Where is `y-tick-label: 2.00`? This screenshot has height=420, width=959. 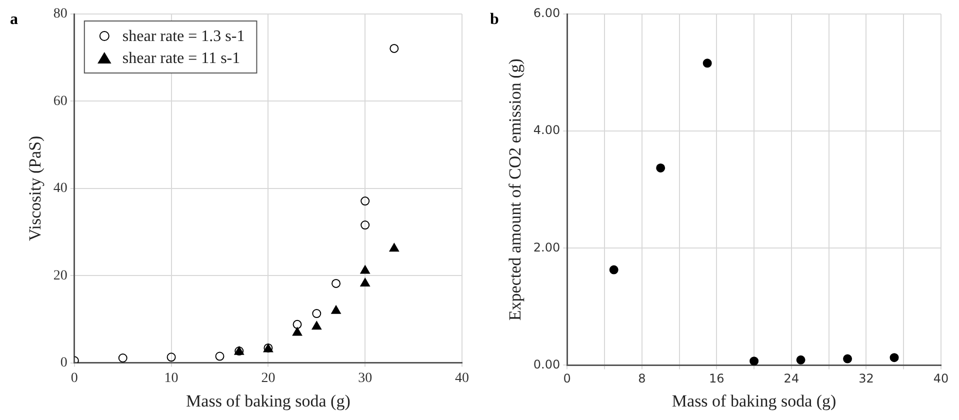 y-tick-label: 2.00 is located at coordinates (546, 247).